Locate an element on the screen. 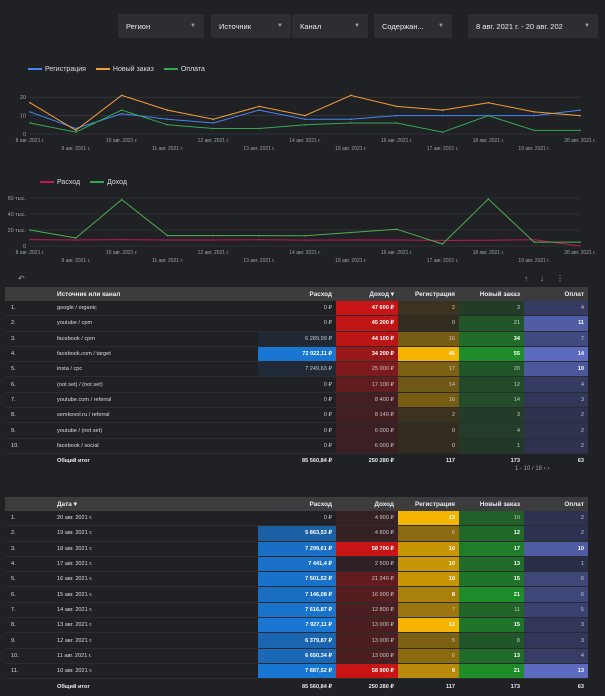 The image size is (605, 696). date-range-picker: 8 авг. 2021 г. - 20 авг. 202 ▼ is located at coordinates (533, 26).